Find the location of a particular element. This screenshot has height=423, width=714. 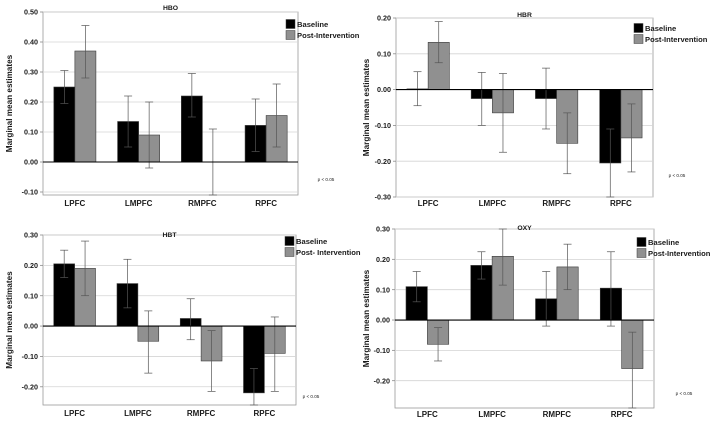

chart-title: HBO is located at coordinates (170, 8).